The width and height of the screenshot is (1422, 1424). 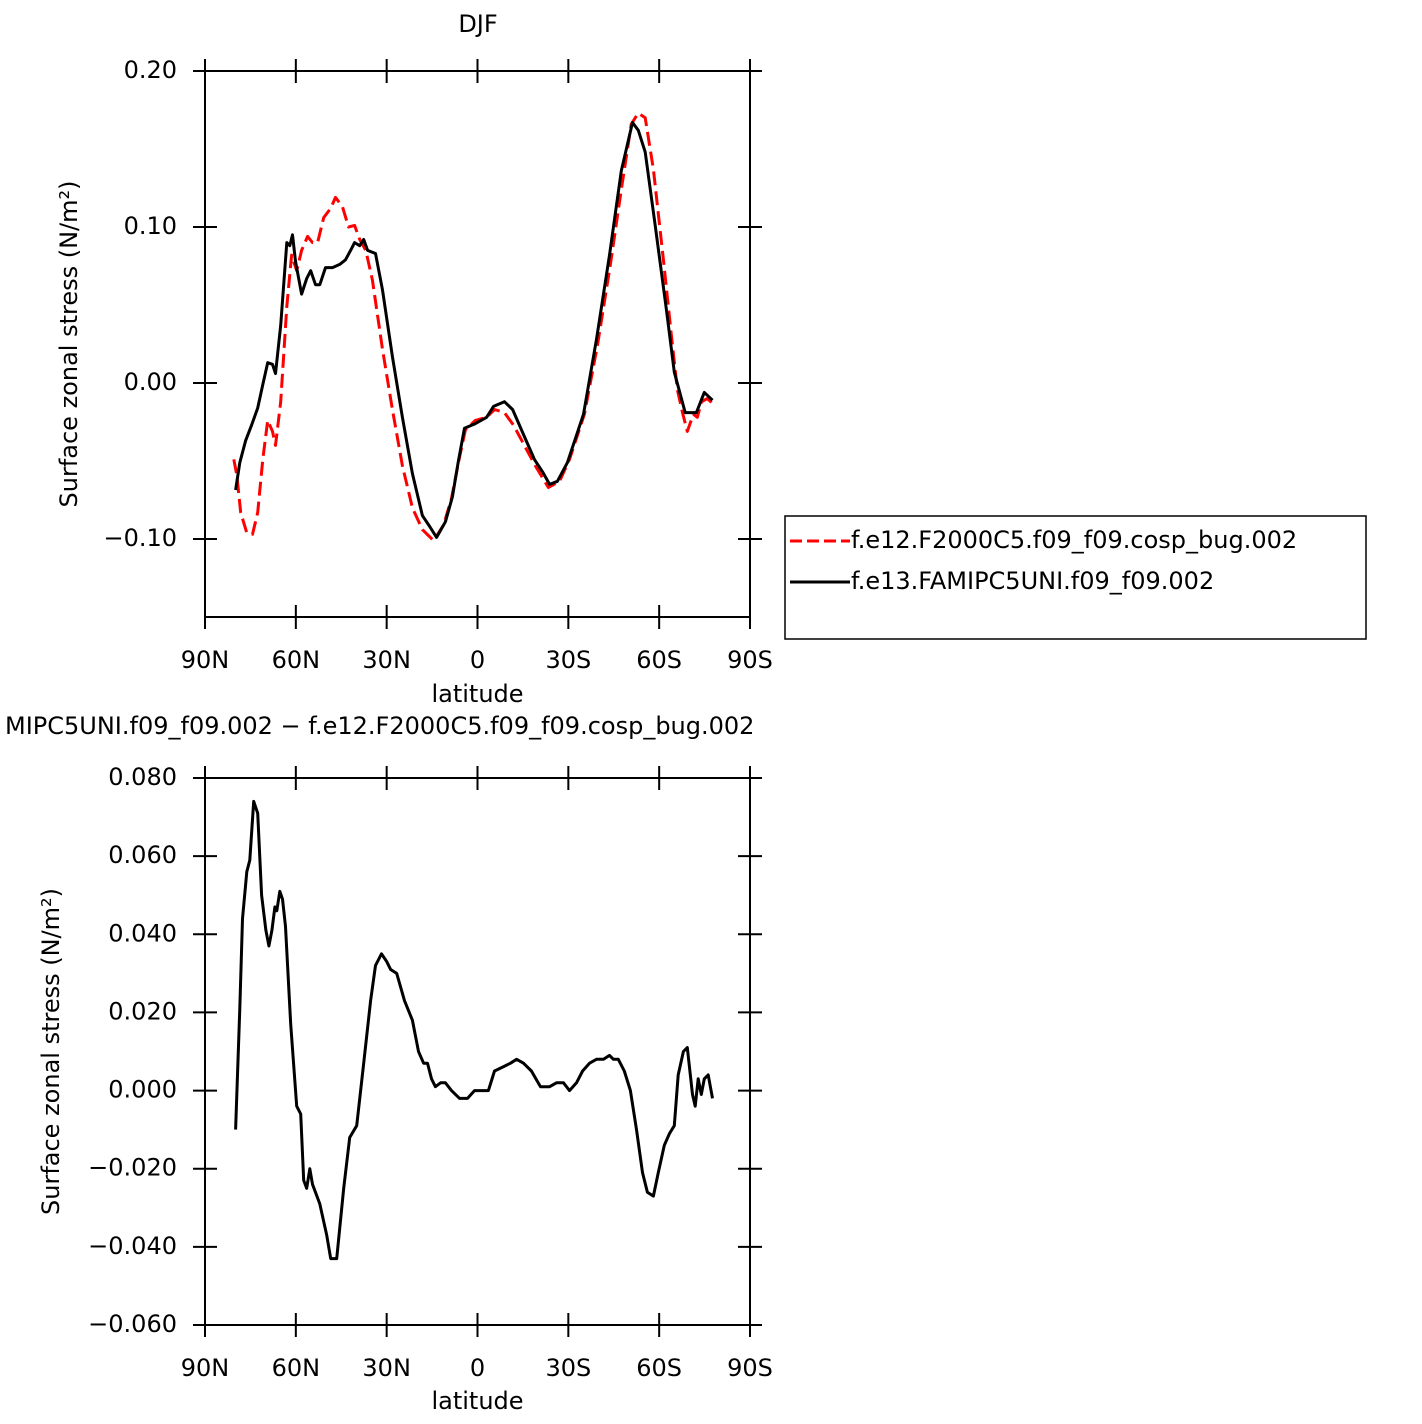 I want to click on y-tick-label: 0.020, so click(x=142, y=1011).